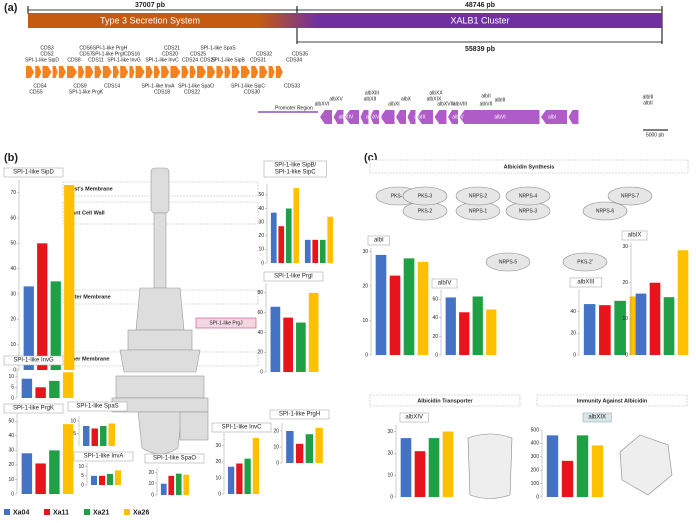  Describe the element at coordinates (47, 54) in the screenshot. I see `gene-label: CDS2` at that location.